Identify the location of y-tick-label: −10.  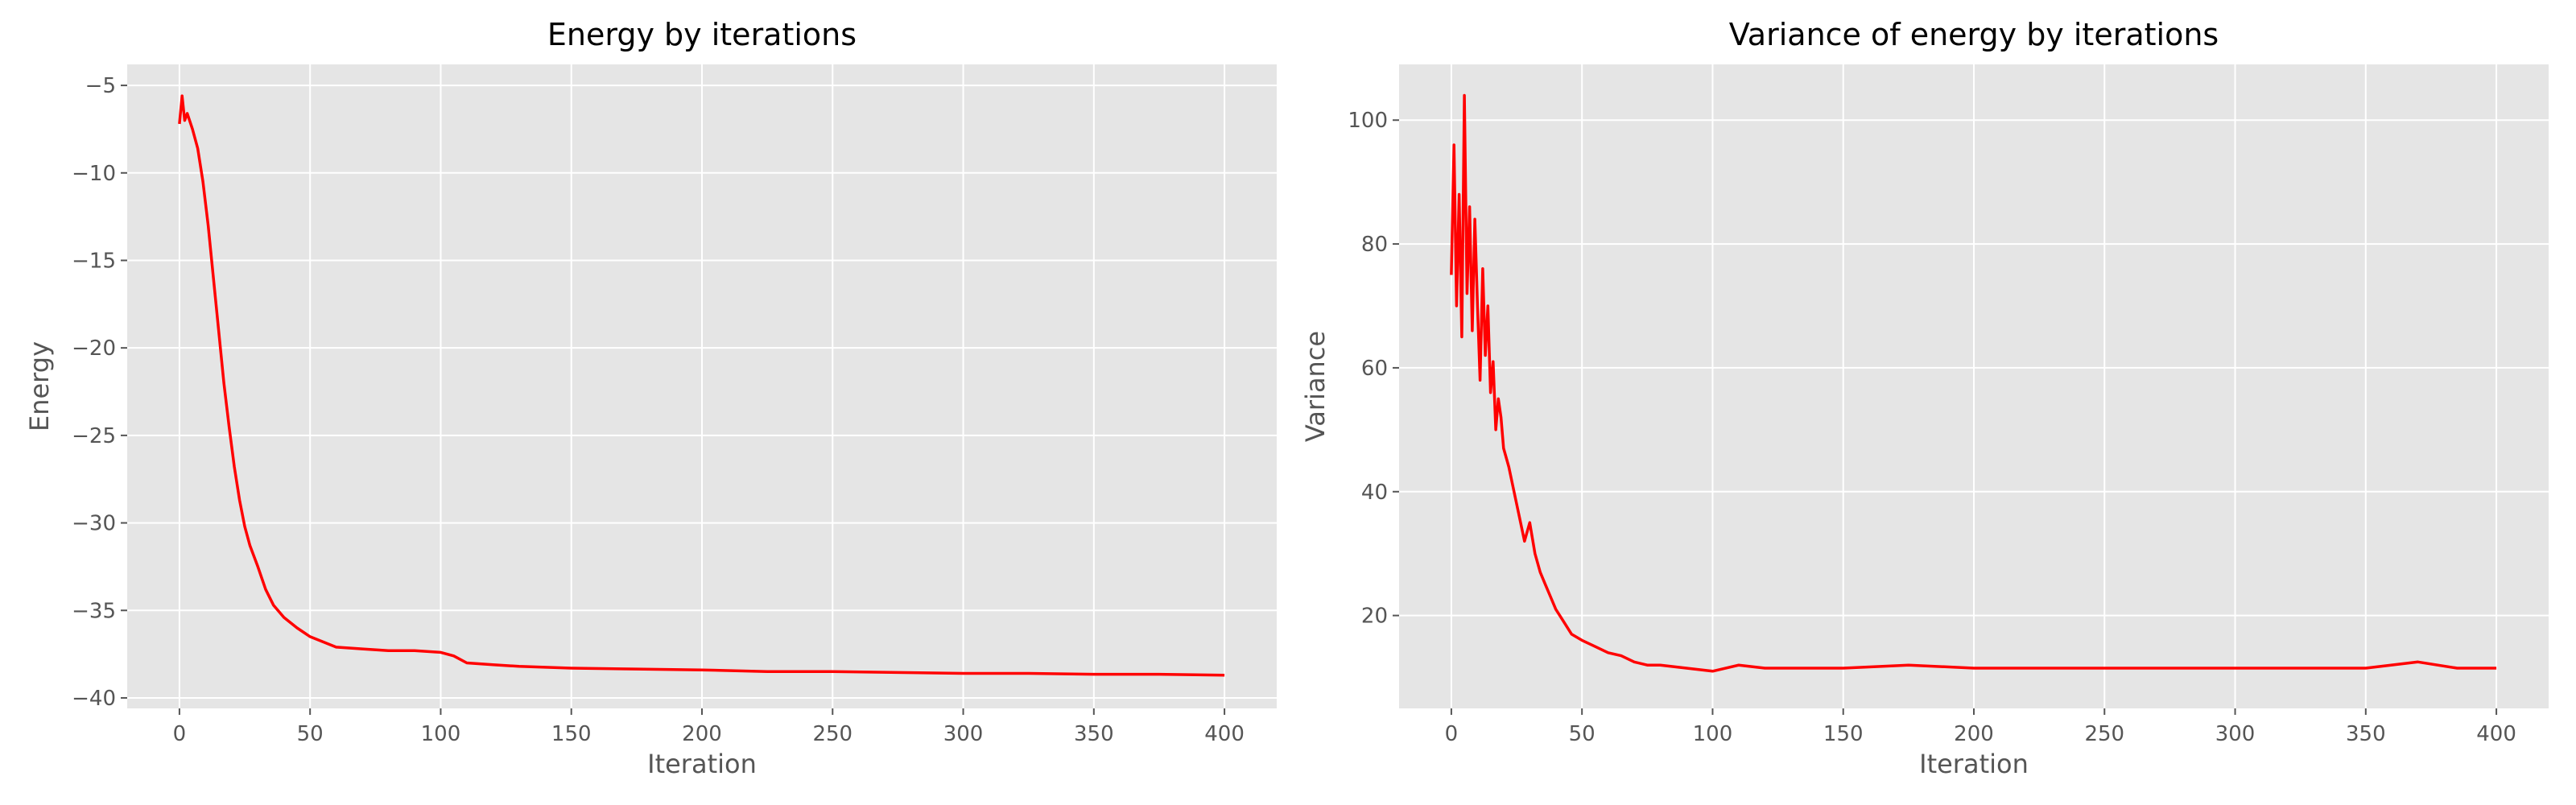
(94, 174).